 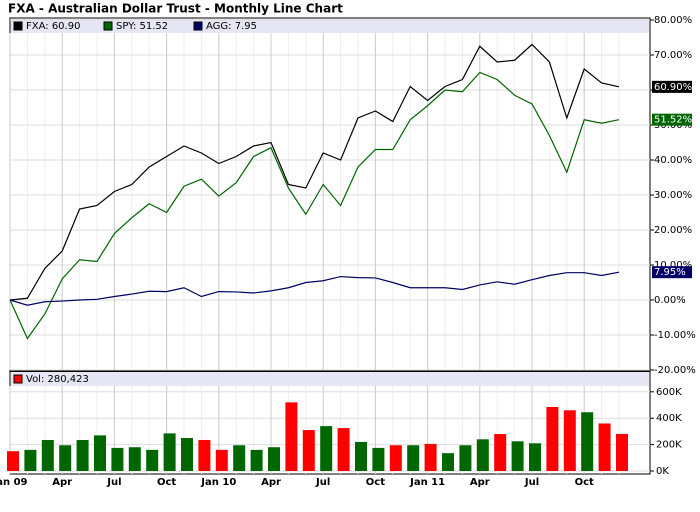 What do you see at coordinates (673, 265) in the screenshot?
I see `y-tick-label: 10.00%` at bounding box center [673, 265].